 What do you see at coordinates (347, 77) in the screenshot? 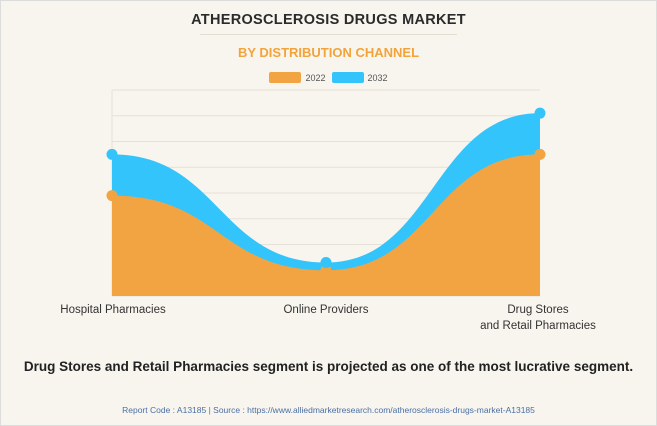
I see `legend-swatch-2032` at bounding box center [347, 77].